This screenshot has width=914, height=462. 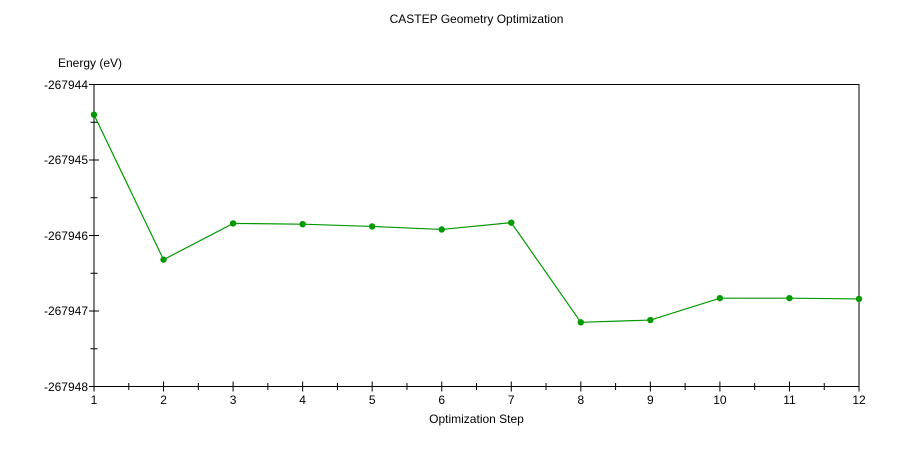 What do you see at coordinates (511, 400) in the screenshot?
I see `x-tick-label: 7` at bounding box center [511, 400].